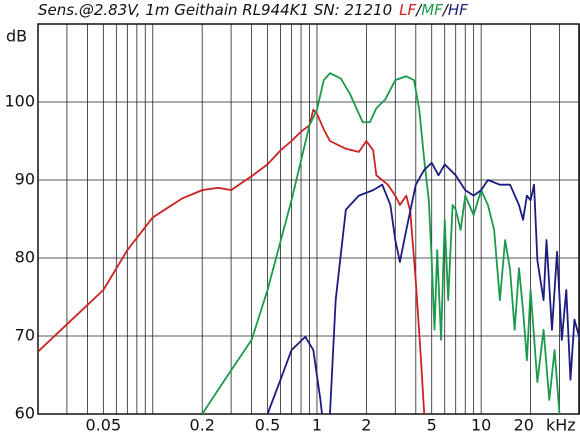  I want to click on x-tick-label: 2, so click(366, 425).